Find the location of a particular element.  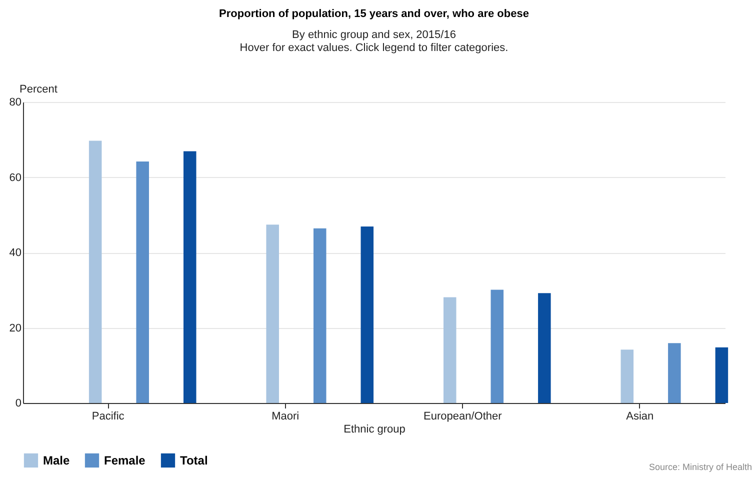

x-axis-title: Ethnic group is located at coordinates (375, 430).